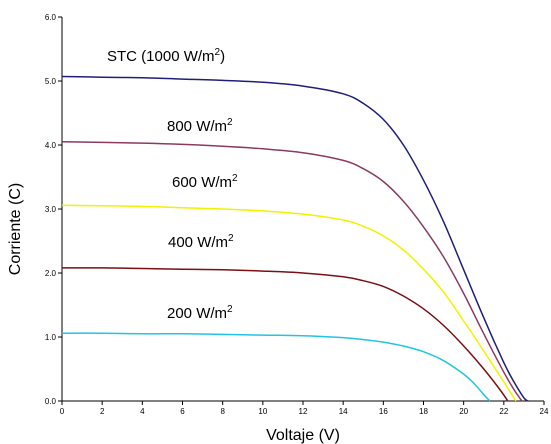  I want to click on y-tick-label: 6.0, so click(51, 17).